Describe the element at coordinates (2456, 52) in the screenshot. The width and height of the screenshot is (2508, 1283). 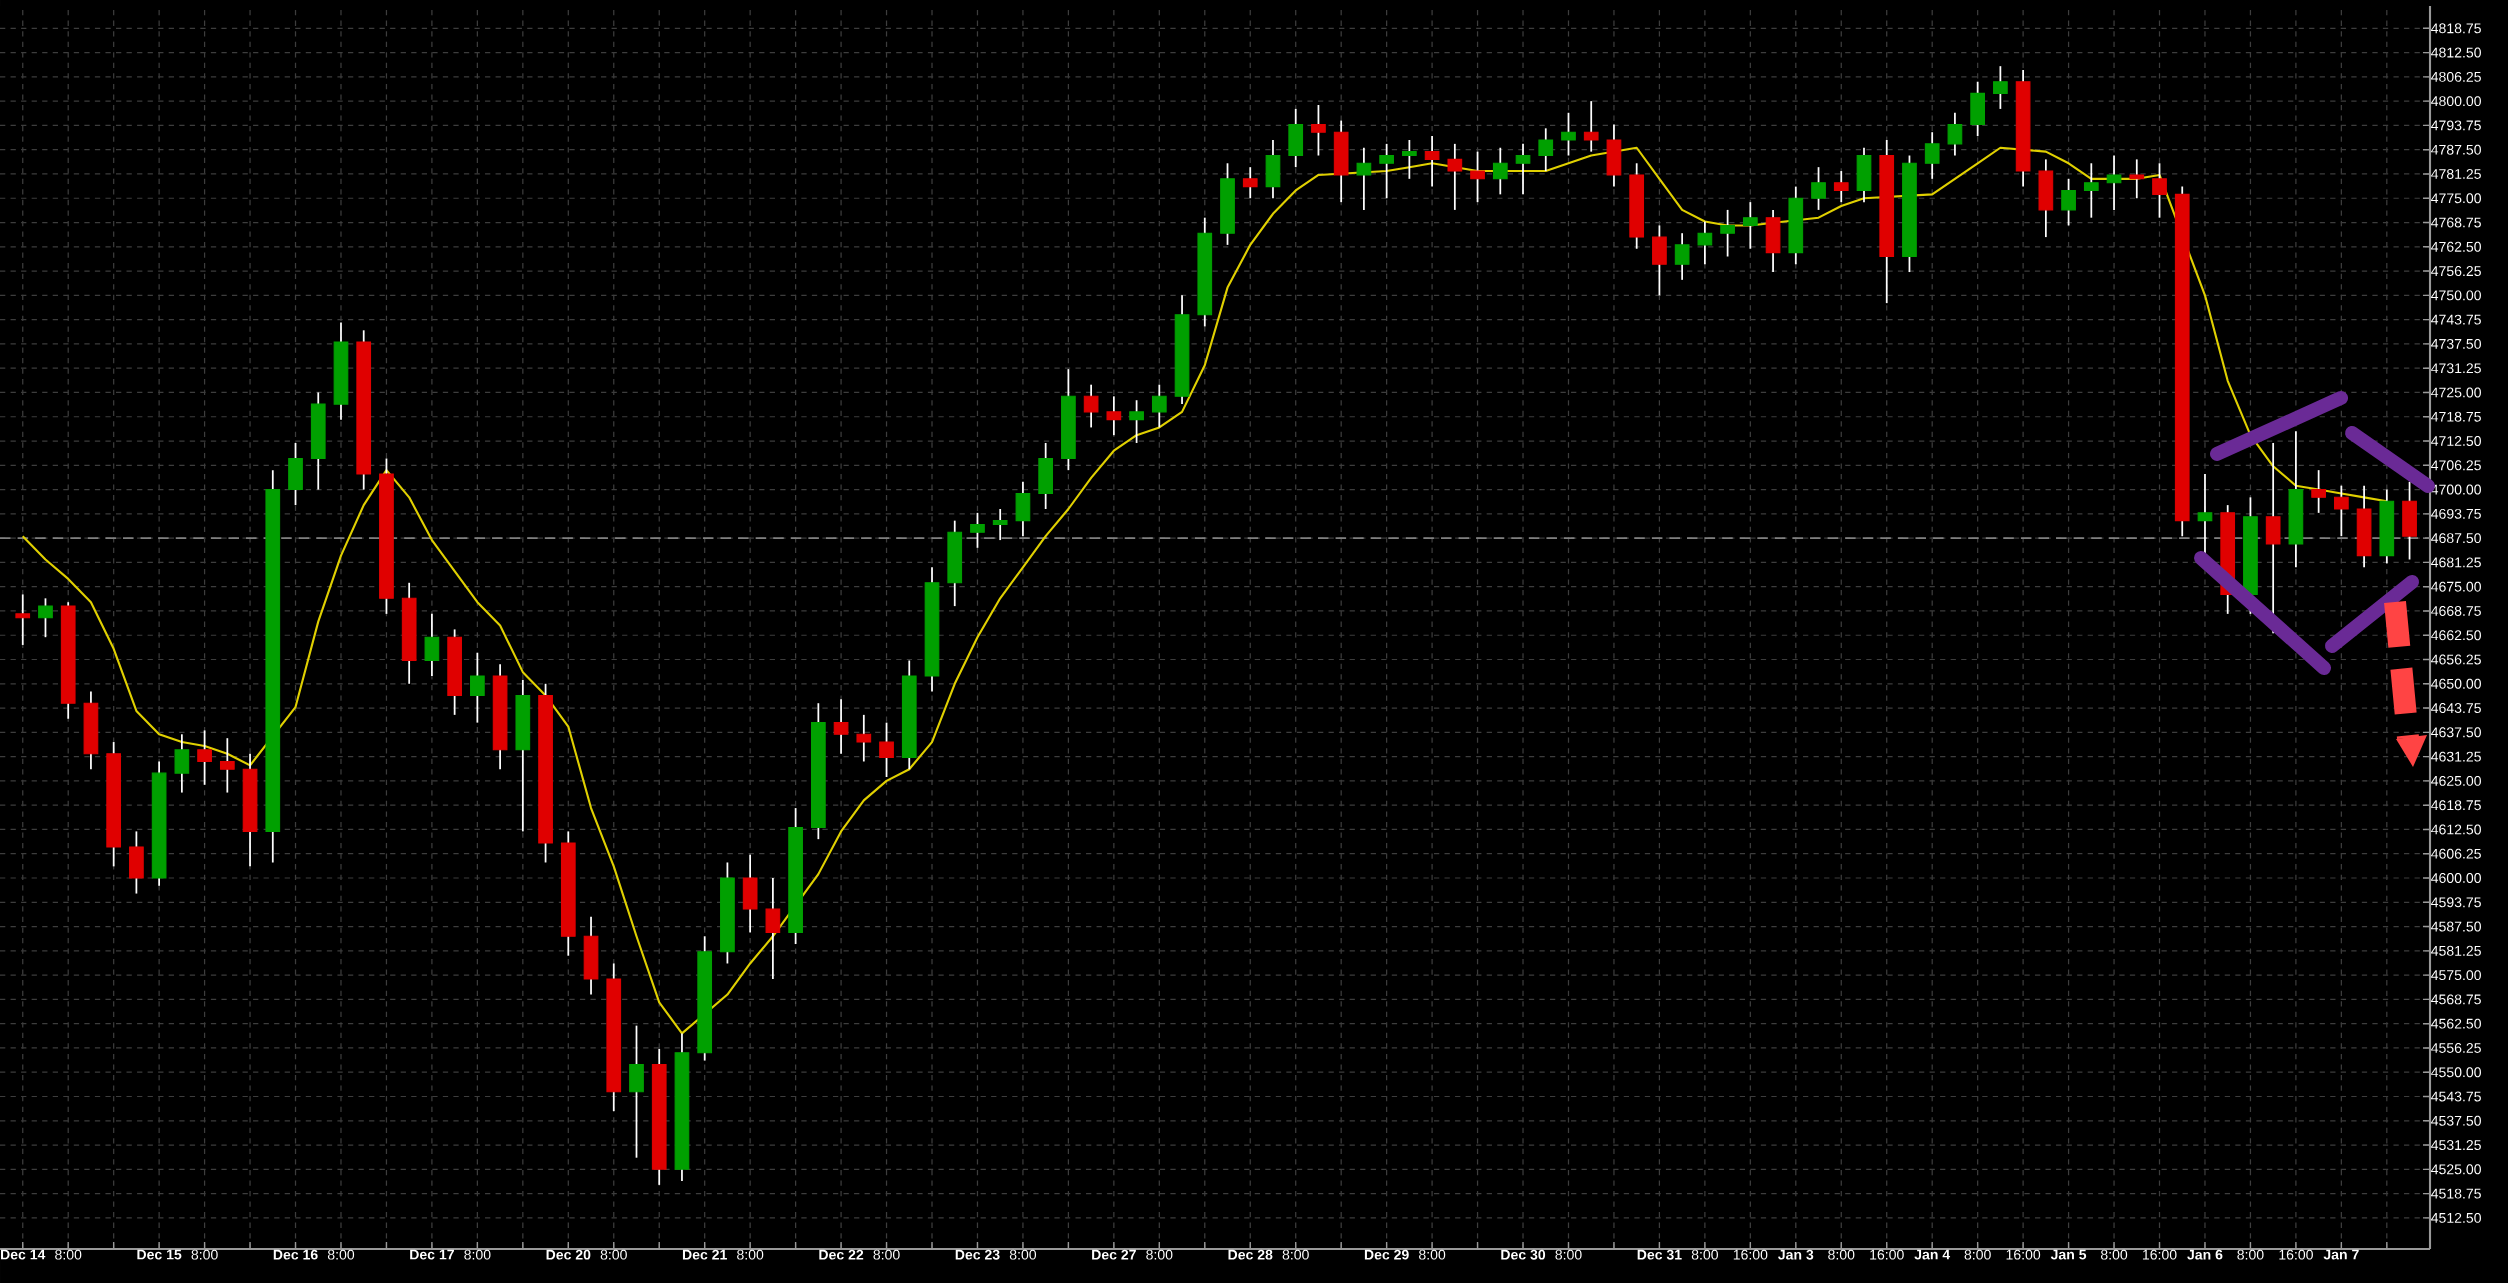
I see `y-tick-label: 4812.50` at that location.